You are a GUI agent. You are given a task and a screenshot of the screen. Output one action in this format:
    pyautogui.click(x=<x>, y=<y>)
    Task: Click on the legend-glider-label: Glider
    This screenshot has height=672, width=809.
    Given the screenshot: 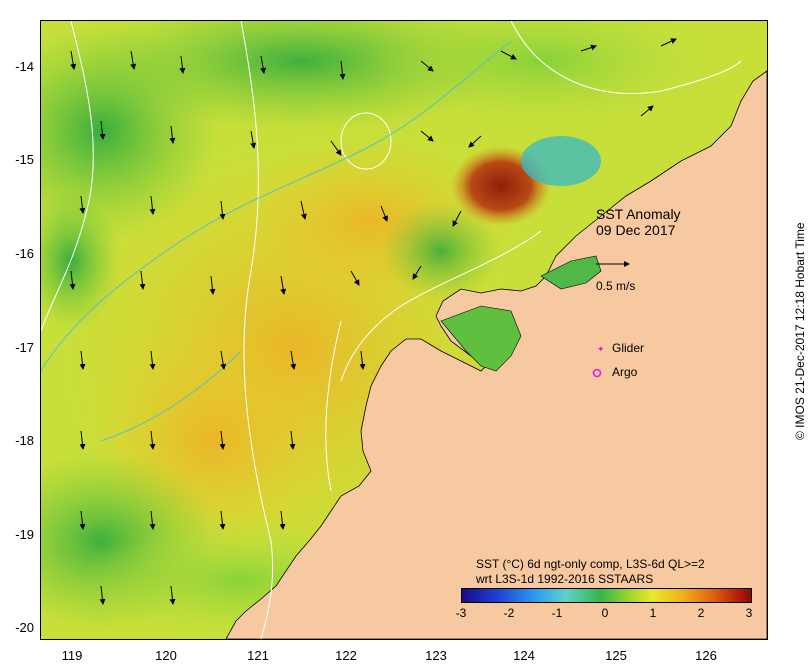 What is the action you would take?
    pyautogui.click(x=628, y=348)
    